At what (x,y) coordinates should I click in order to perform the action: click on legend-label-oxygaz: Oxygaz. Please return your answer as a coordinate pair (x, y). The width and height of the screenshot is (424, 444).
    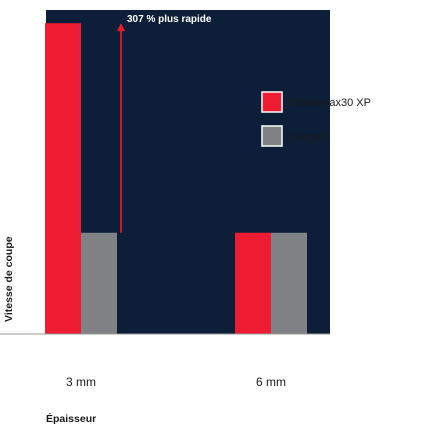
    Looking at the image, I should click on (307, 137).